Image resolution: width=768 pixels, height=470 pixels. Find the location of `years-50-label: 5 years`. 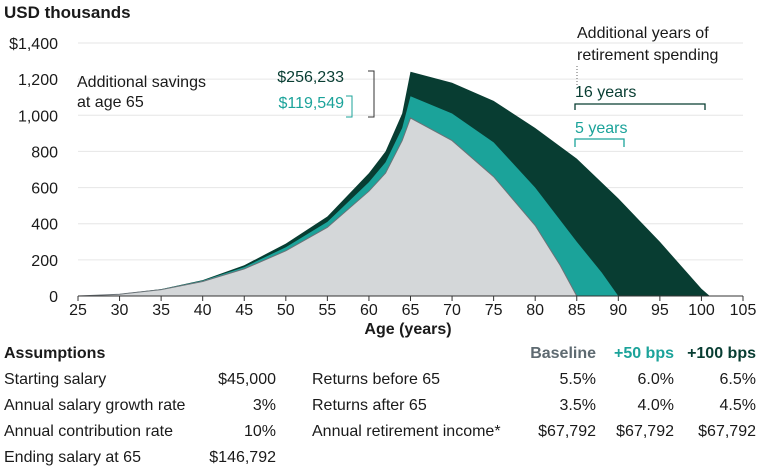

years-50-label: 5 years is located at coordinates (601, 128).